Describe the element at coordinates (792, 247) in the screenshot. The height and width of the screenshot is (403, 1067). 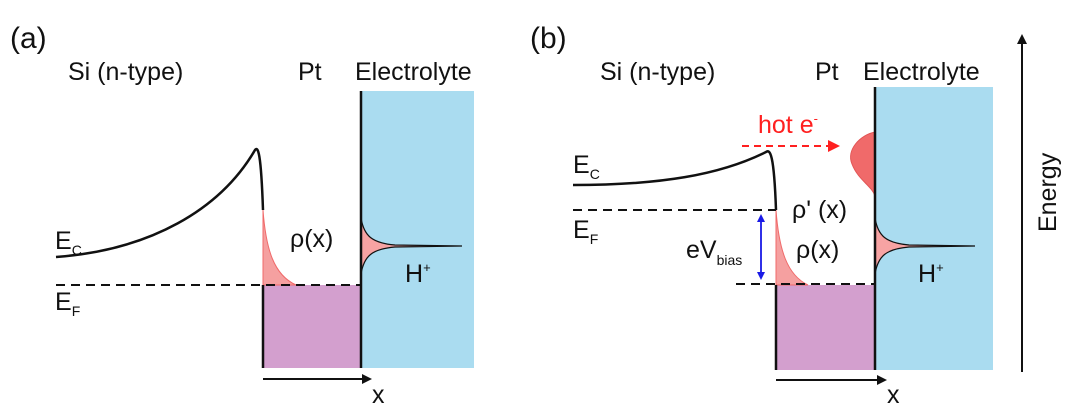
I see `panel-b-rho-density` at that location.